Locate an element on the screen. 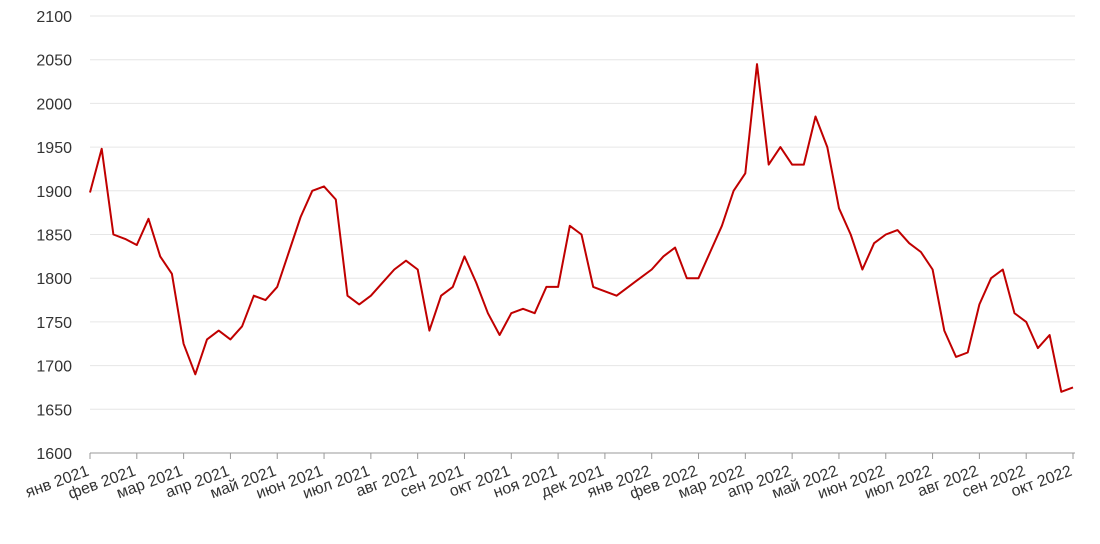 Image resolution: width=1100 pixels, height=544 pixels. y-tick-label: 2050 is located at coordinates (54, 61).